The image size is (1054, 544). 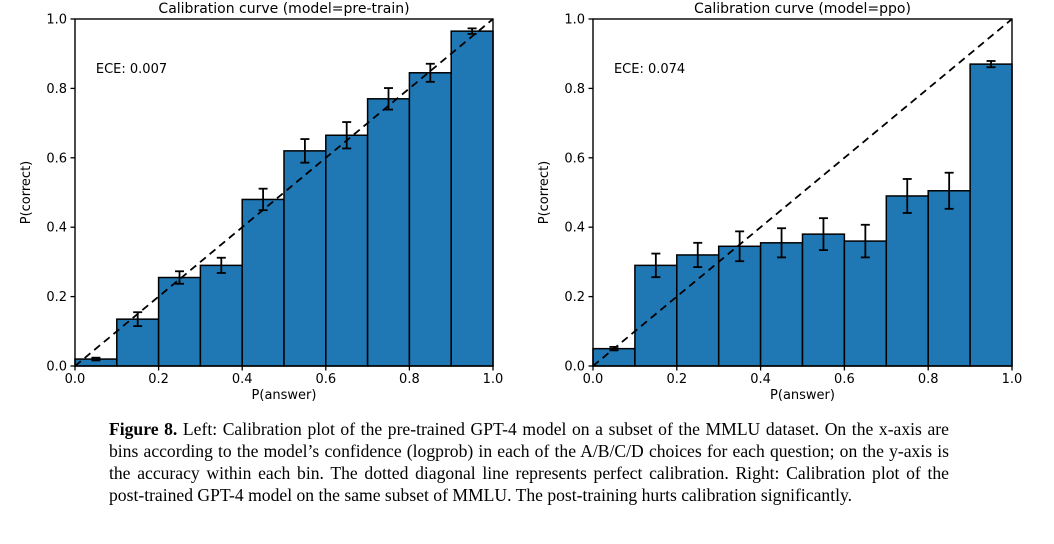 I want to click on ece-annotation: ECE: 0.074, so click(x=649, y=69).